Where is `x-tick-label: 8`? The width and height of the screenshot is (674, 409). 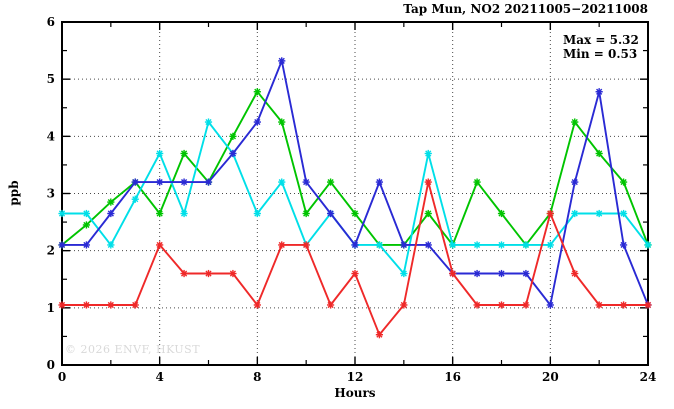 x-tick-label: 8 is located at coordinates (257, 377).